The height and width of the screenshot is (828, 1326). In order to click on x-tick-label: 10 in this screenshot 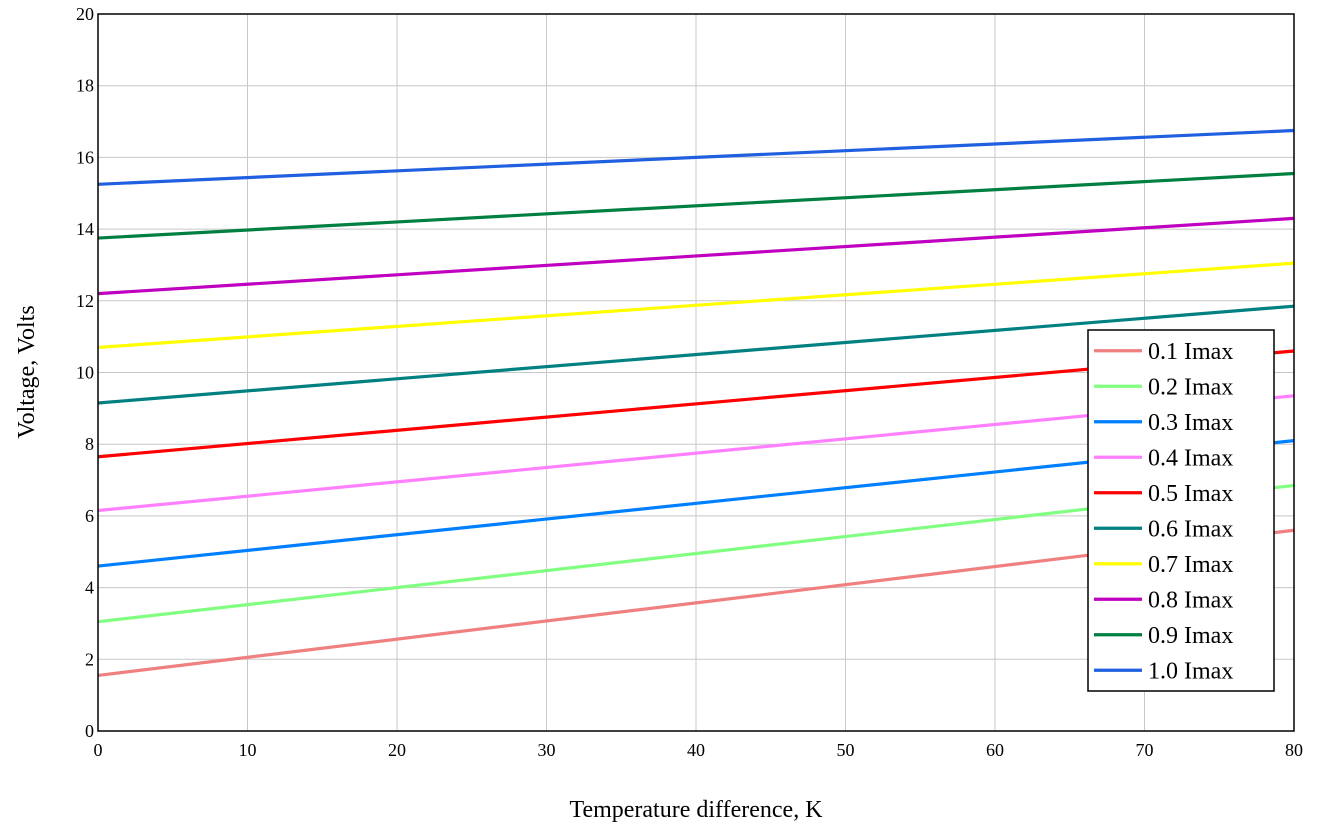, I will do `click(248, 750)`.